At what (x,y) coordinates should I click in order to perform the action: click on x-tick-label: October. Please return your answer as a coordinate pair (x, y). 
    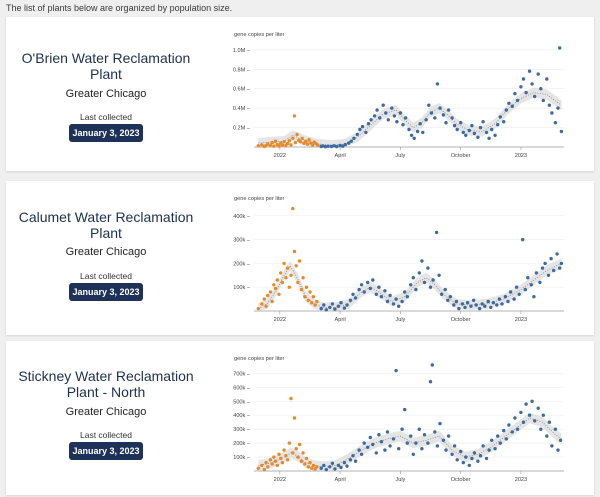
    Looking at the image, I should click on (461, 320).